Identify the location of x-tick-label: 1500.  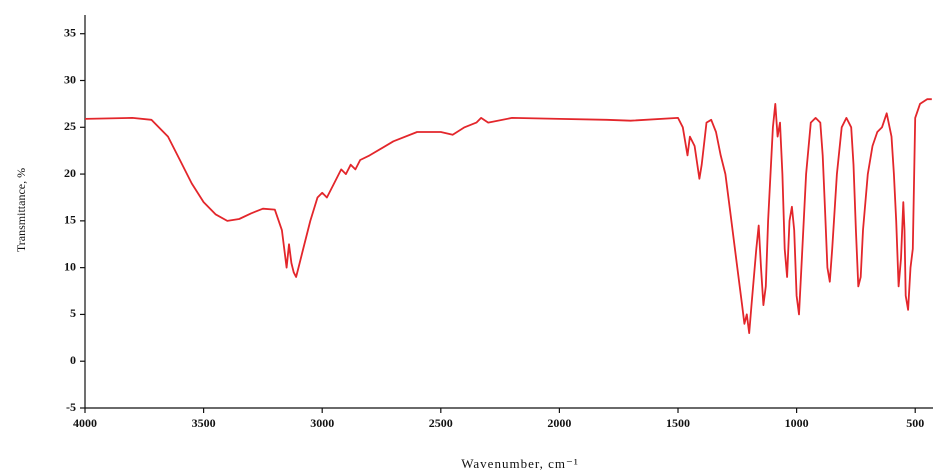
(678, 423).